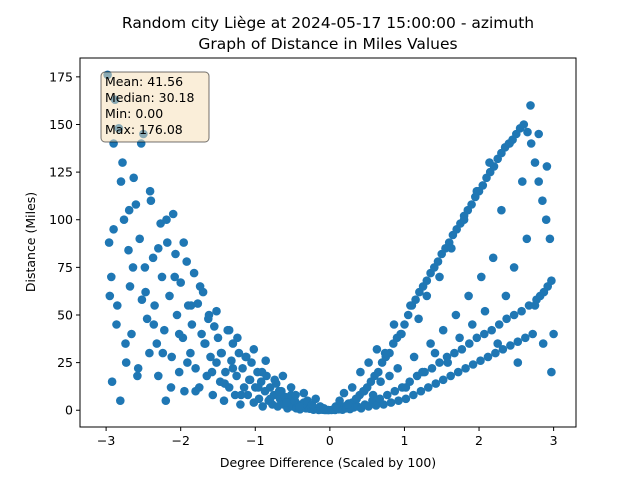 Image resolution: width=640 pixels, height=480 pixels. Describe the element at coordinates (61, 172) in the screenshot. I see `y-tick-label: 125` at that location.